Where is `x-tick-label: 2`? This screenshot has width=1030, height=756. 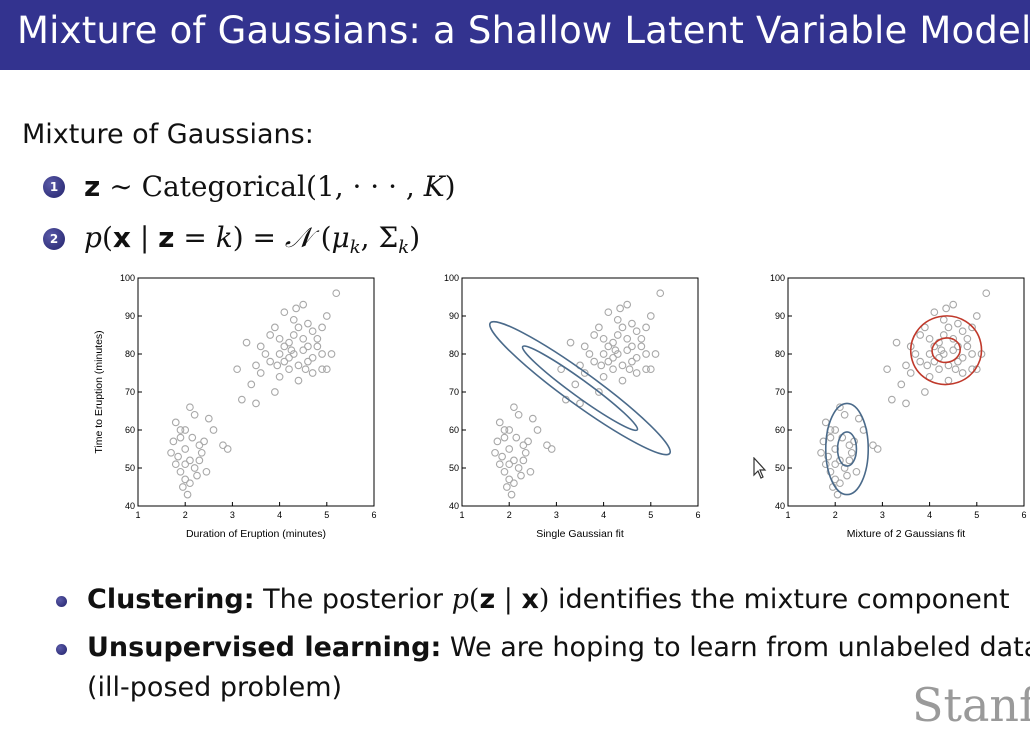 x-tick-label: 2 is located at coordinates (509, 515).